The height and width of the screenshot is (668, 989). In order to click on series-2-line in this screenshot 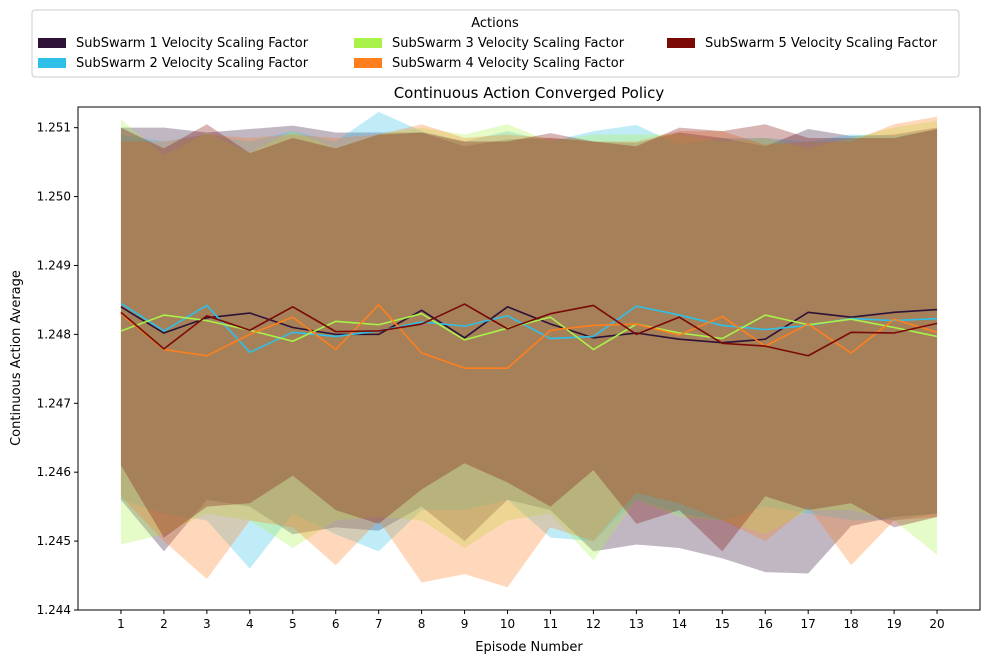, I will do `click(529, 328)`.